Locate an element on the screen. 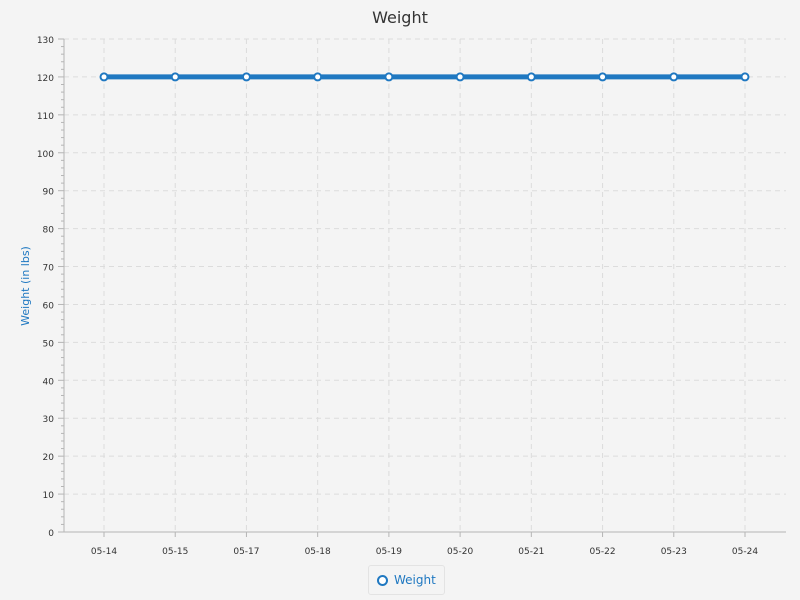  x-tick-label: 05-20 is located at coordinates (460, 552).